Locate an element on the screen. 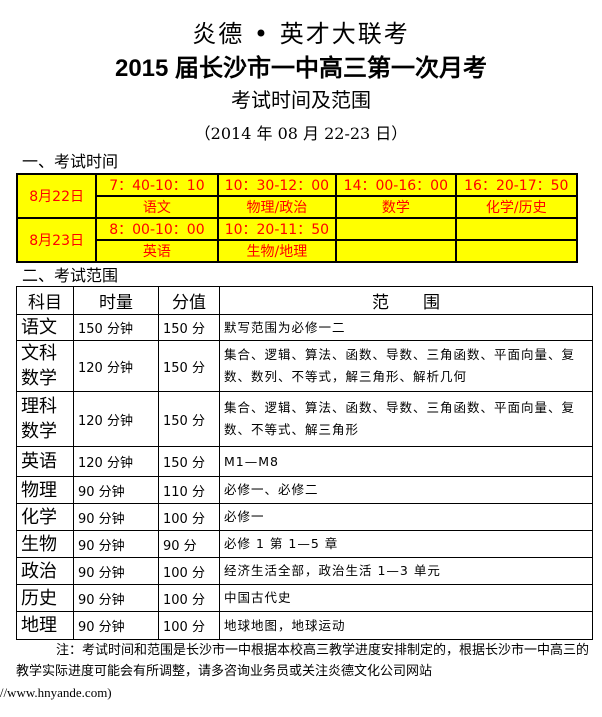  scope-cell: 经济生活全部，政治生活 1—3 单元 is located at coordinates (406, 571).